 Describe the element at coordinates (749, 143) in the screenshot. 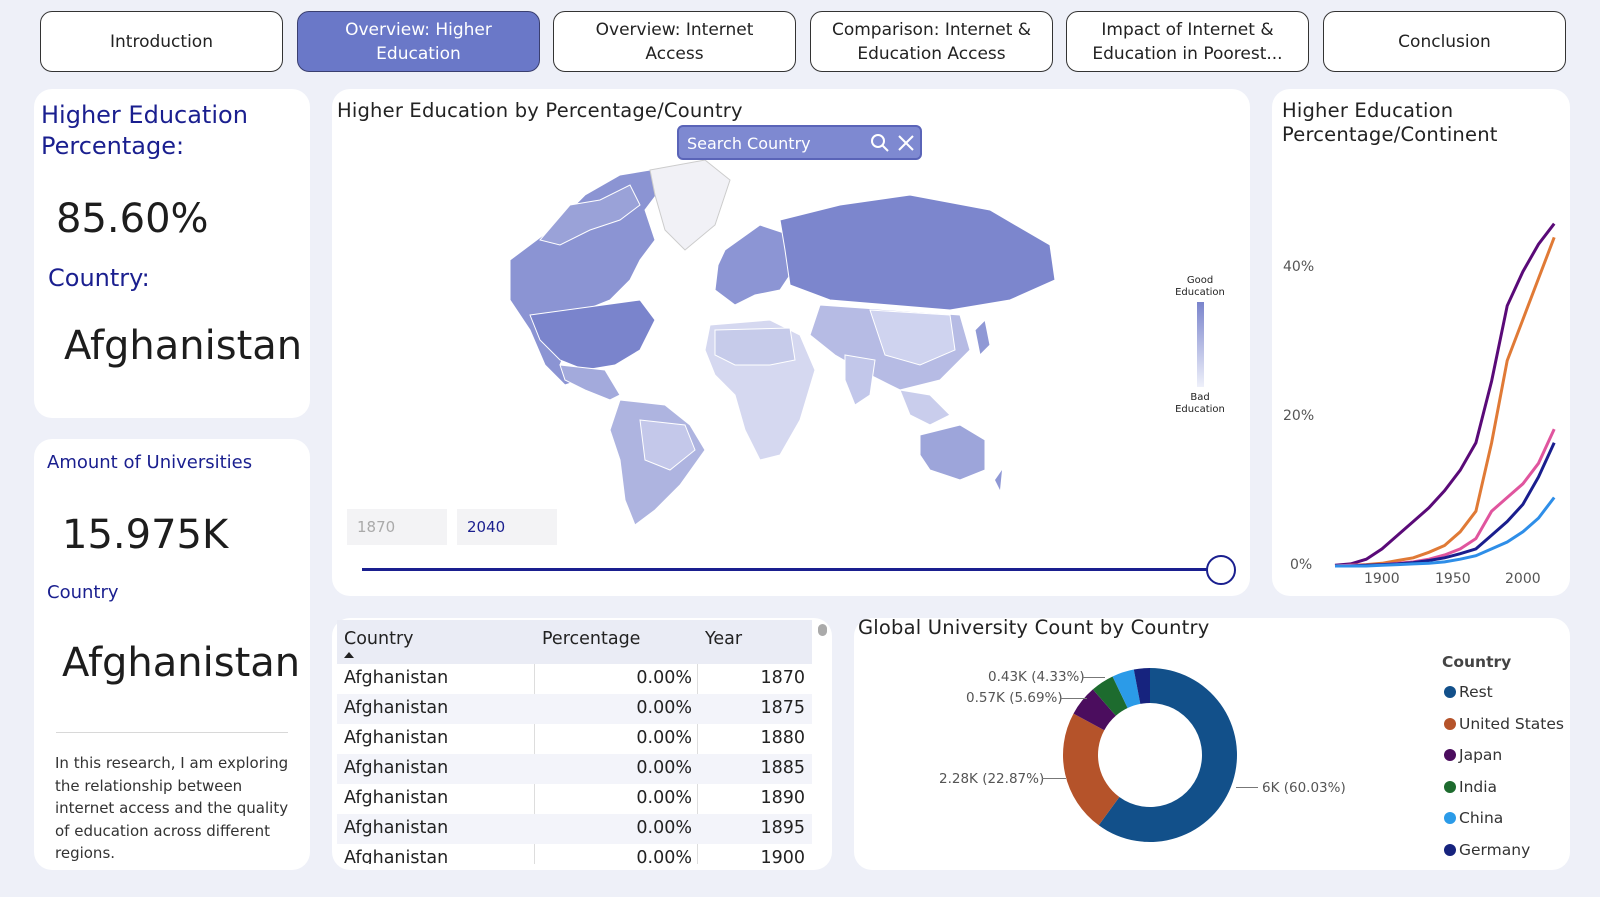

I see `search-placeholder: Search Country` at that location.